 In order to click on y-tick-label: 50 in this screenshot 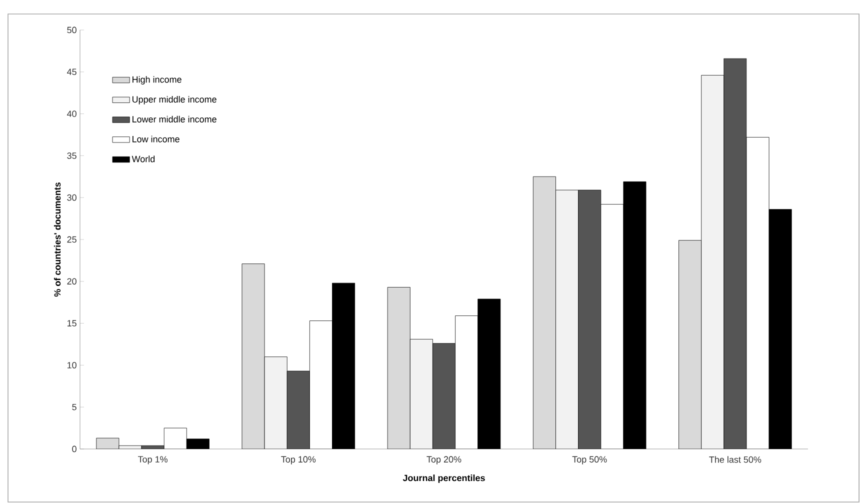, I will do `click(71, 30)`.